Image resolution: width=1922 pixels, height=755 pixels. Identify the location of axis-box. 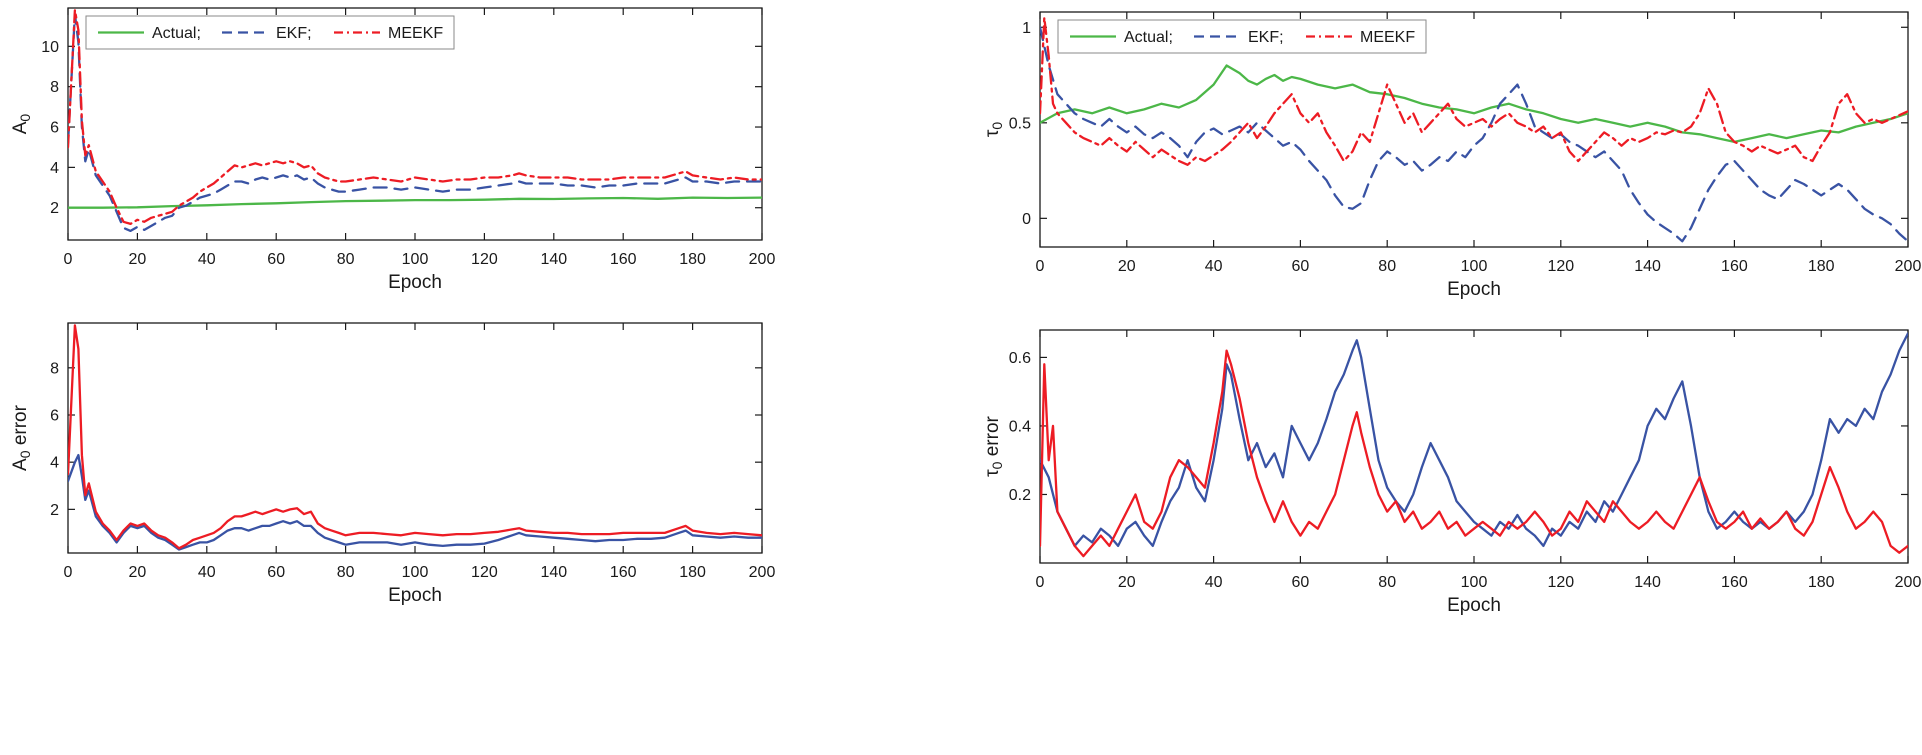
(415, 438).